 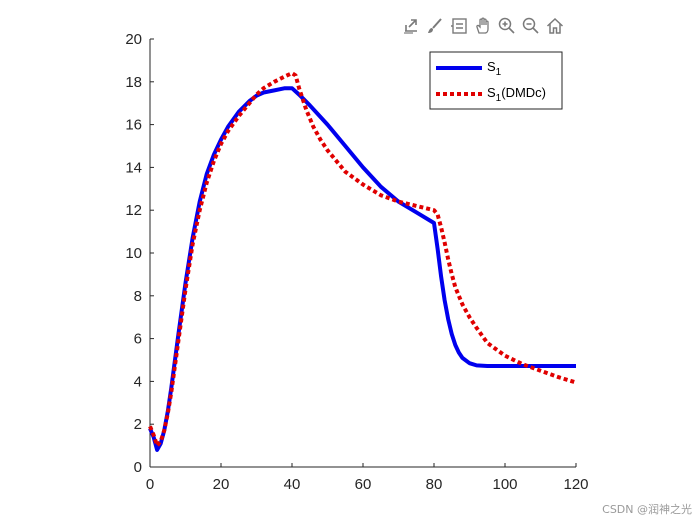 I want to click on y-tick-label: 4, so click(x=138, y=381).